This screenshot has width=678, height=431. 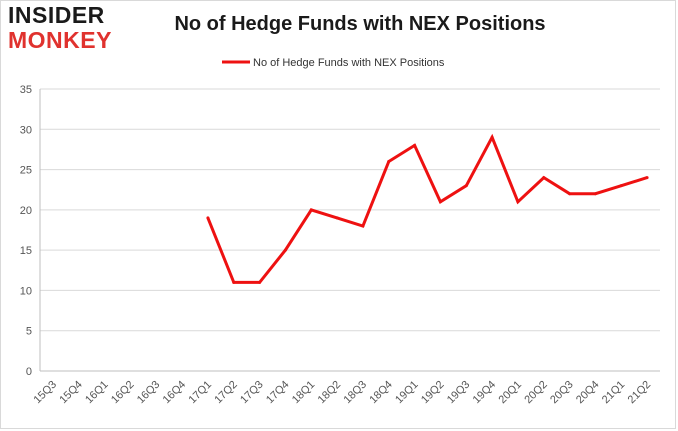 What do you see at coordinates (311, 210) in the screenshot?
I see `data-point-18Q1` at bounding box center [311, 210].